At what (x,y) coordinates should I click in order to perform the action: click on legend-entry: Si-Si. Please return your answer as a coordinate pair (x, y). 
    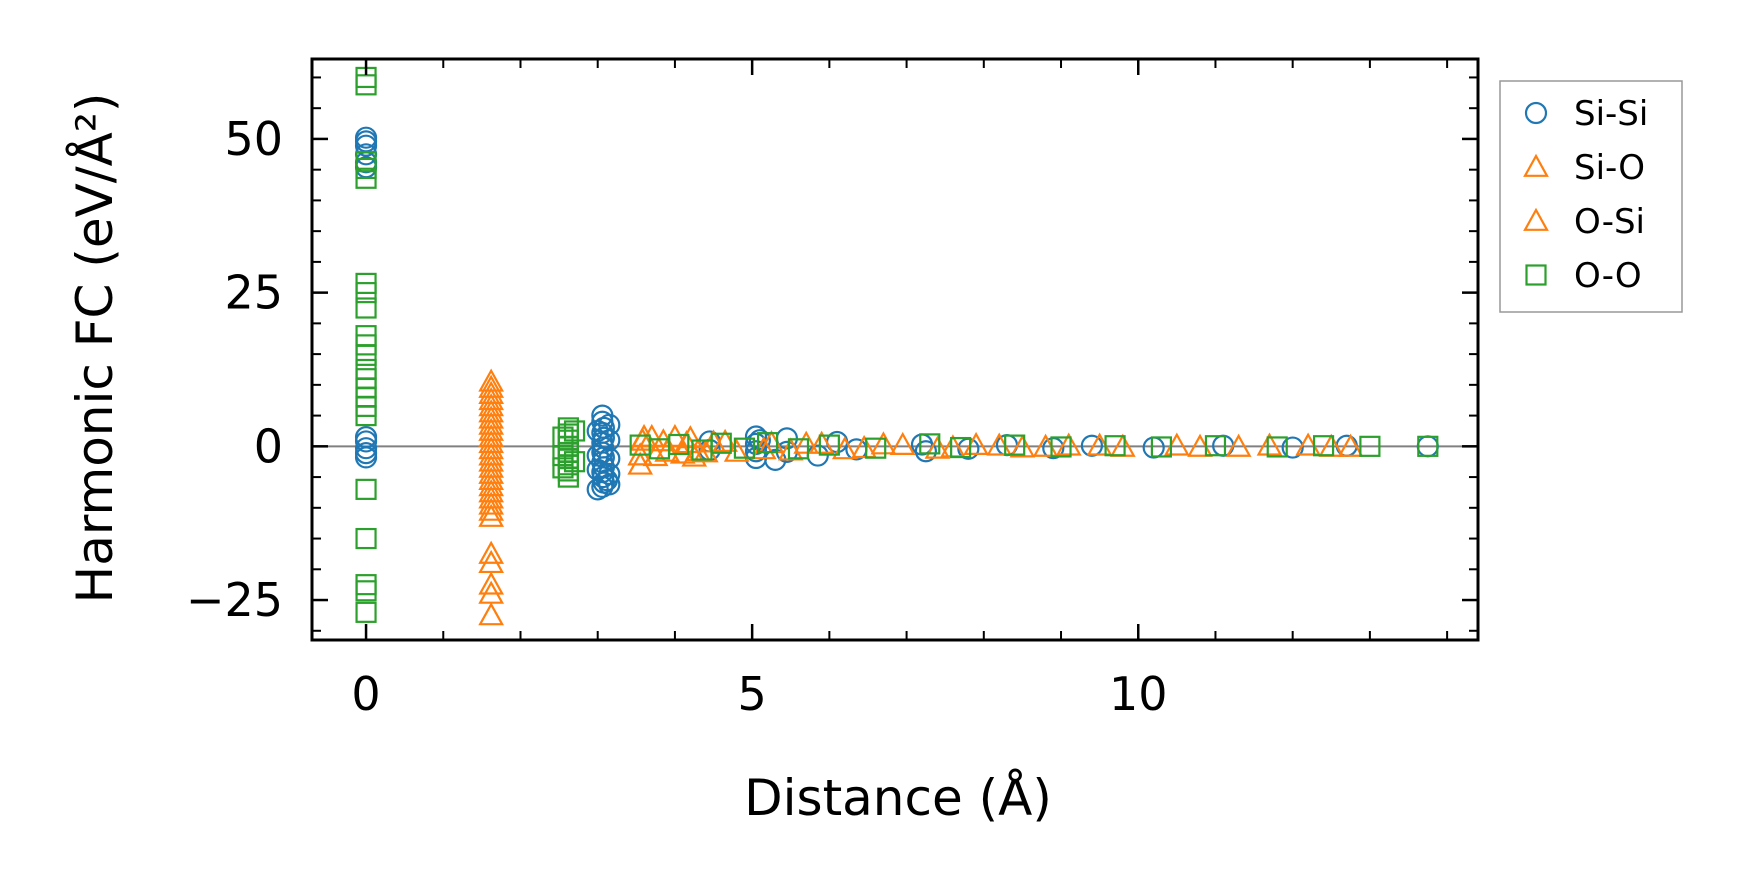
    Looking at the image, I should click on (1611, 114).